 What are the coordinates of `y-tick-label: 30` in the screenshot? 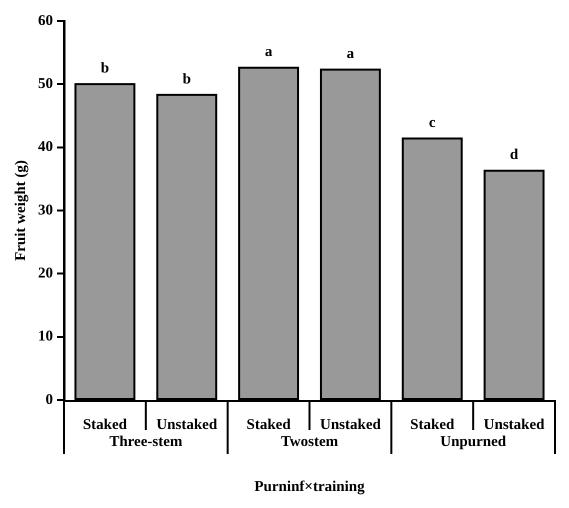 It's located at (45, 210).